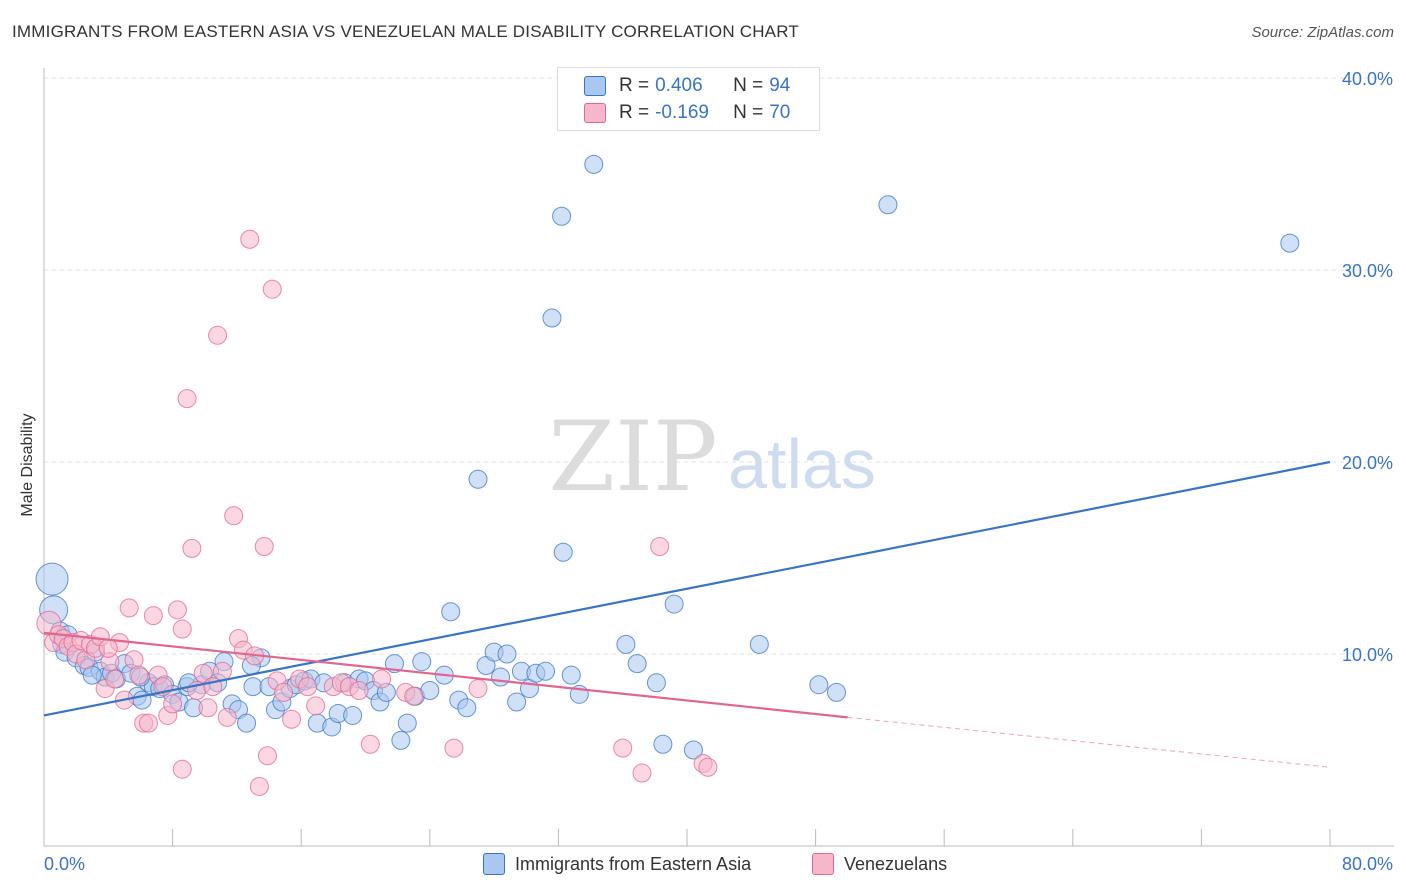 The image size is (1406, 892). Describe the element at coordinates (802, 464) in the screenshot. I see `watermark-atlas: atlas` at that location.